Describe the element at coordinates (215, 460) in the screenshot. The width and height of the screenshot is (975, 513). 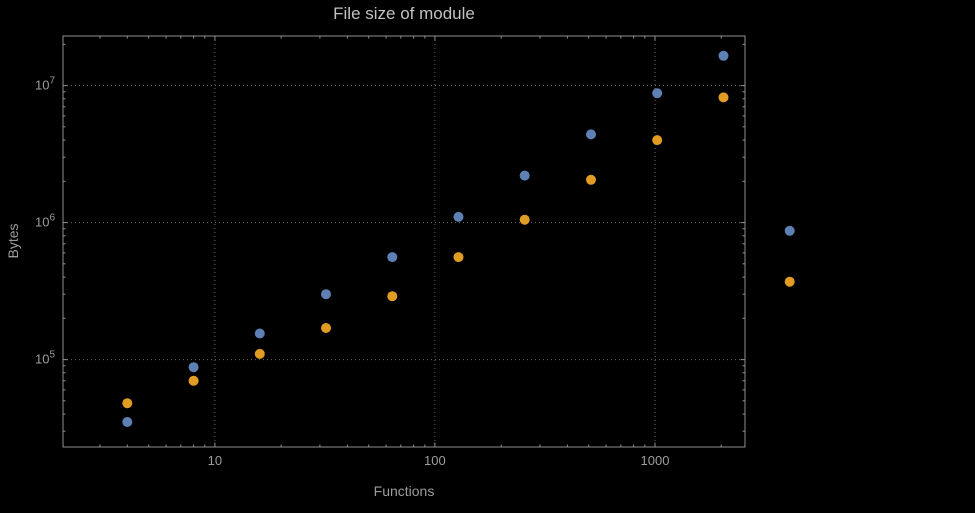
I see `x-tick-label: 10` at that location.